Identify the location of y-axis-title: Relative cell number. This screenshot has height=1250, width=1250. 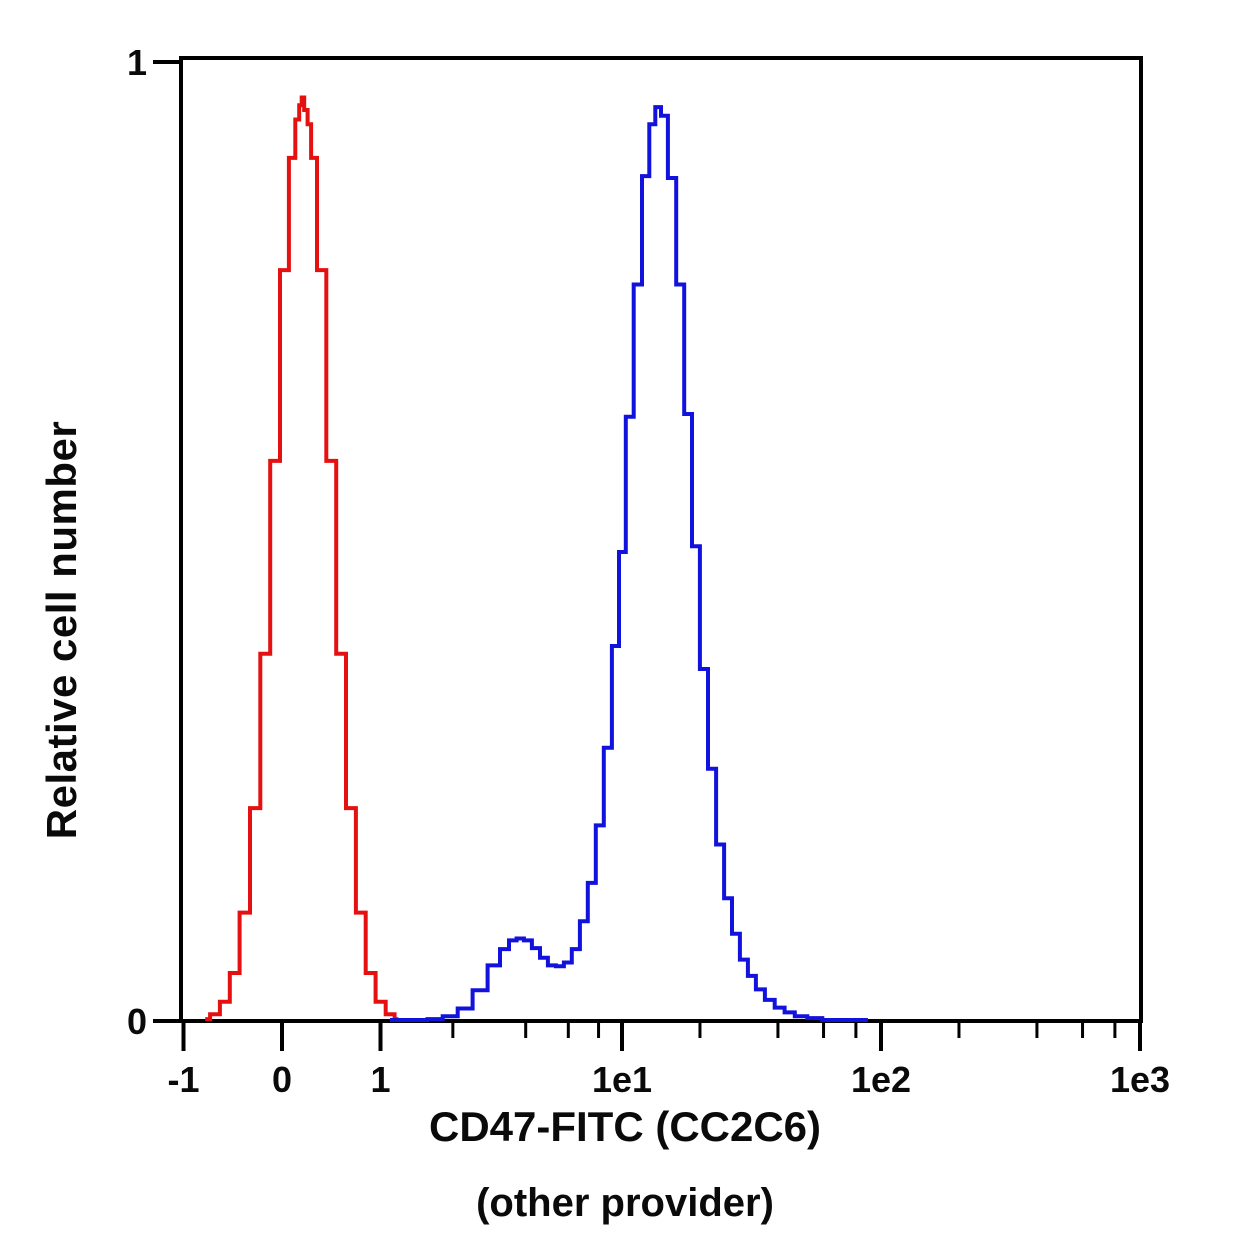
(61, 630).